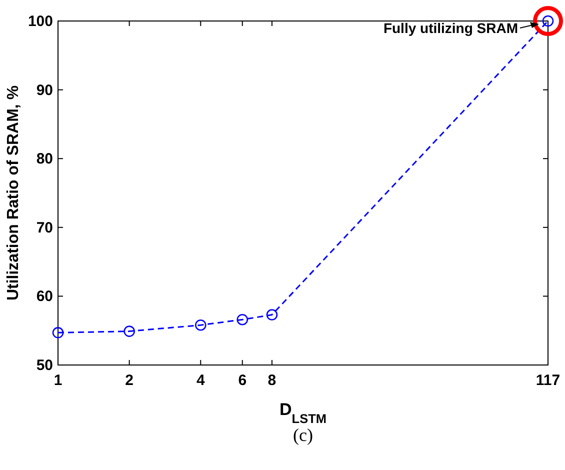  I want to click on x-tick-label: 4, so click(201, 380).